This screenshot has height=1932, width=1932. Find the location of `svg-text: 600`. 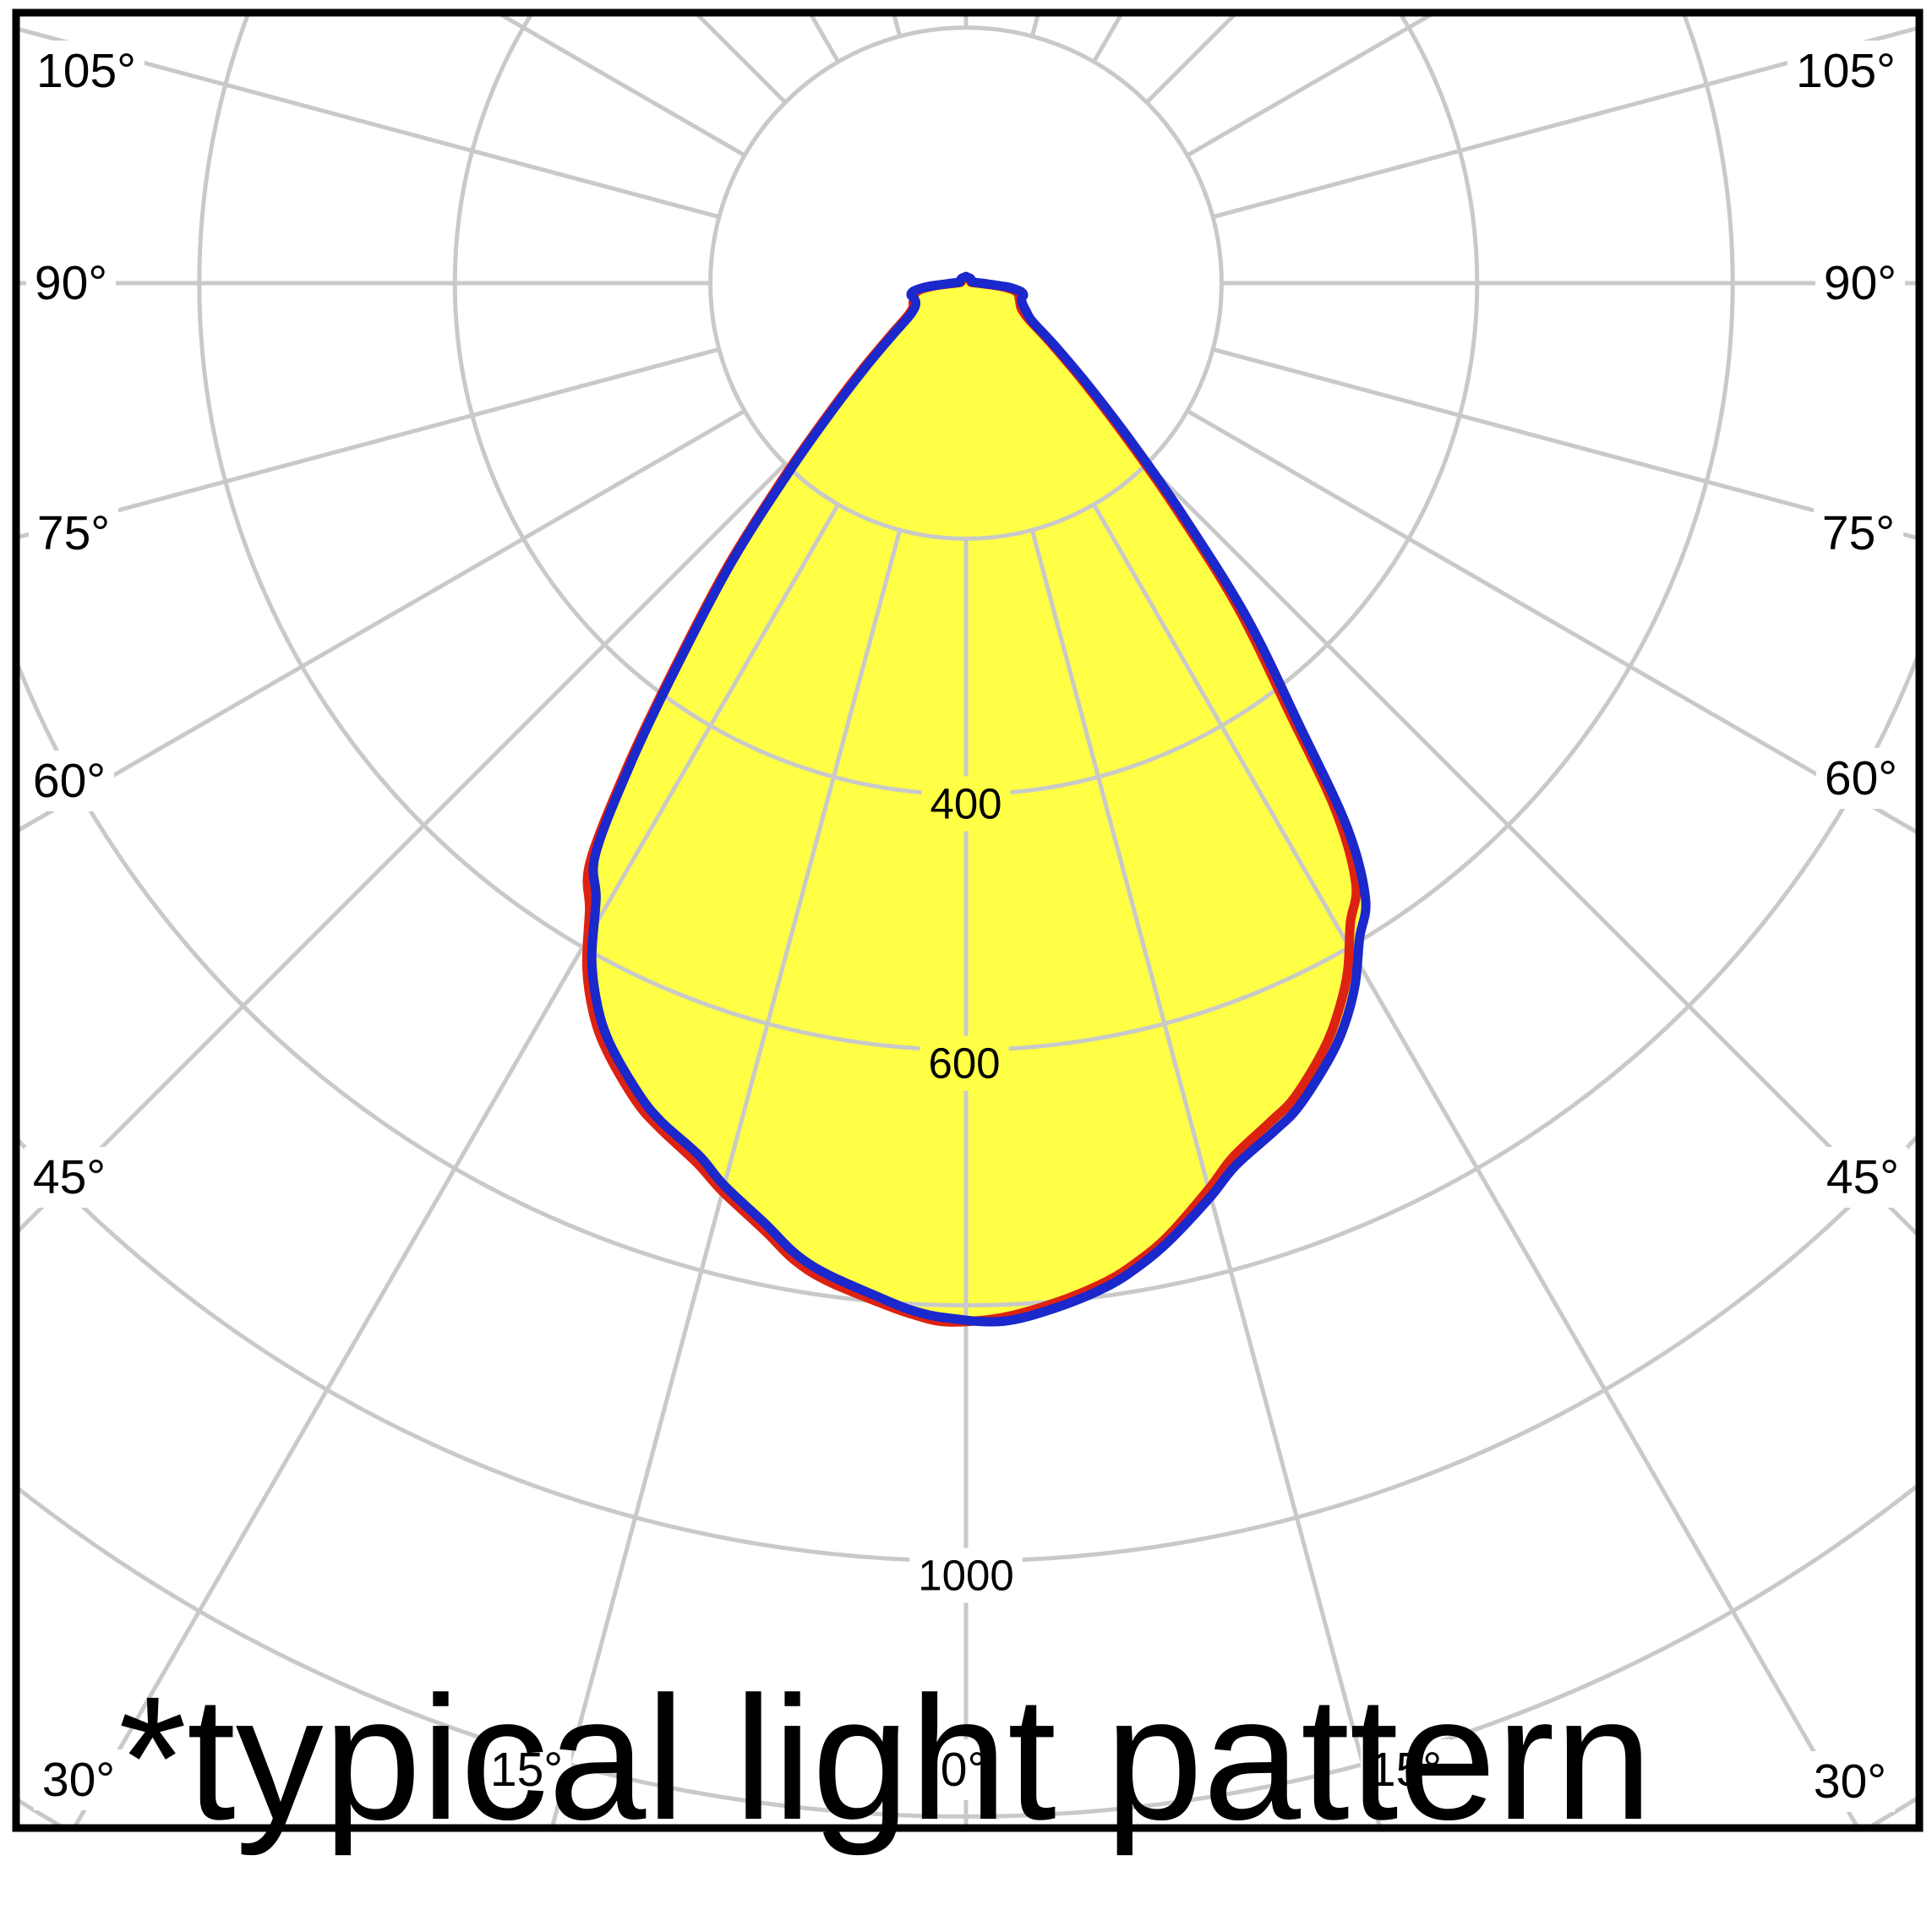

svg-text: 600 is located at coordinates (964, 1064).